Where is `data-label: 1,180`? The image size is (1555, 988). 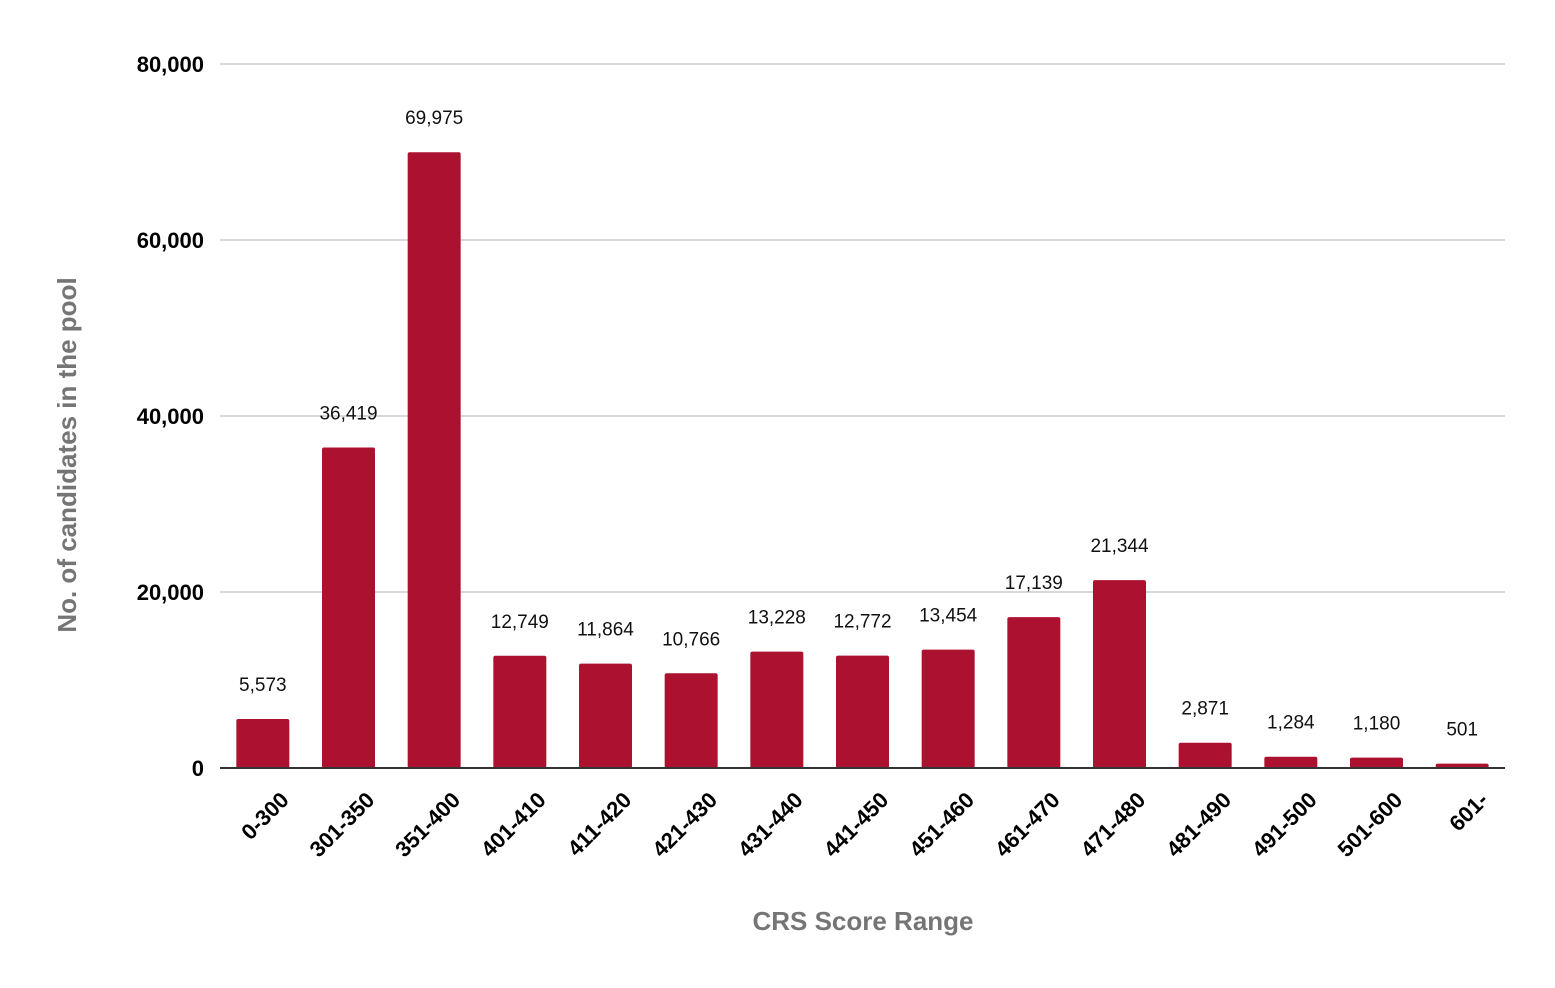
data-label: 1,180 is located at coordinates (1377, 724).